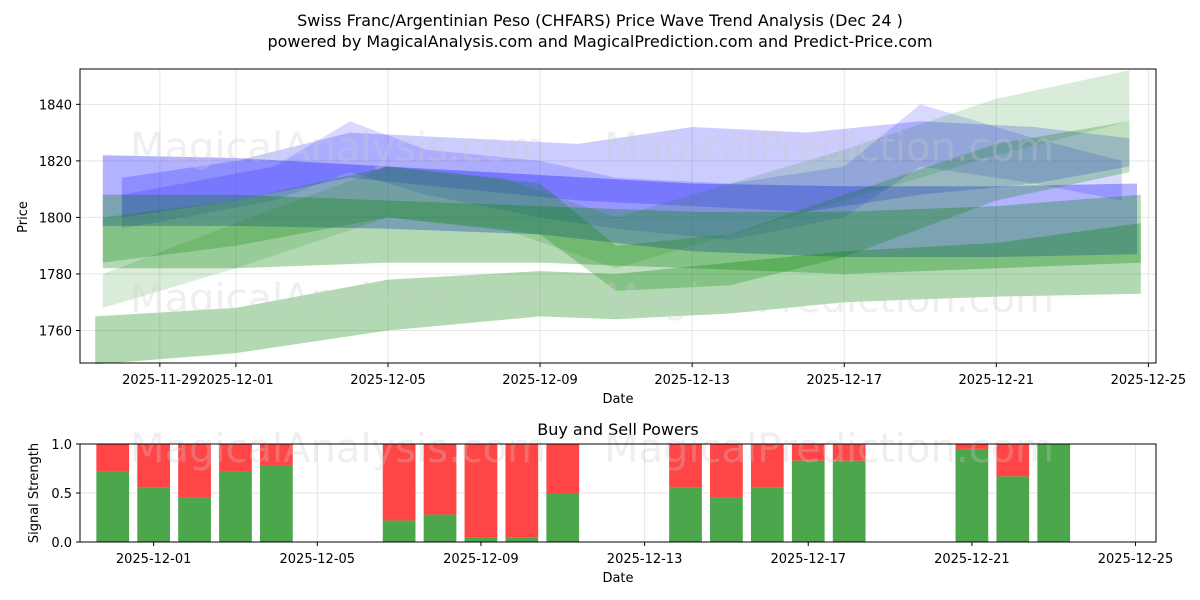  I want to click on signal-x-tick-label-4: 2025-12-17, so click(808, 559).